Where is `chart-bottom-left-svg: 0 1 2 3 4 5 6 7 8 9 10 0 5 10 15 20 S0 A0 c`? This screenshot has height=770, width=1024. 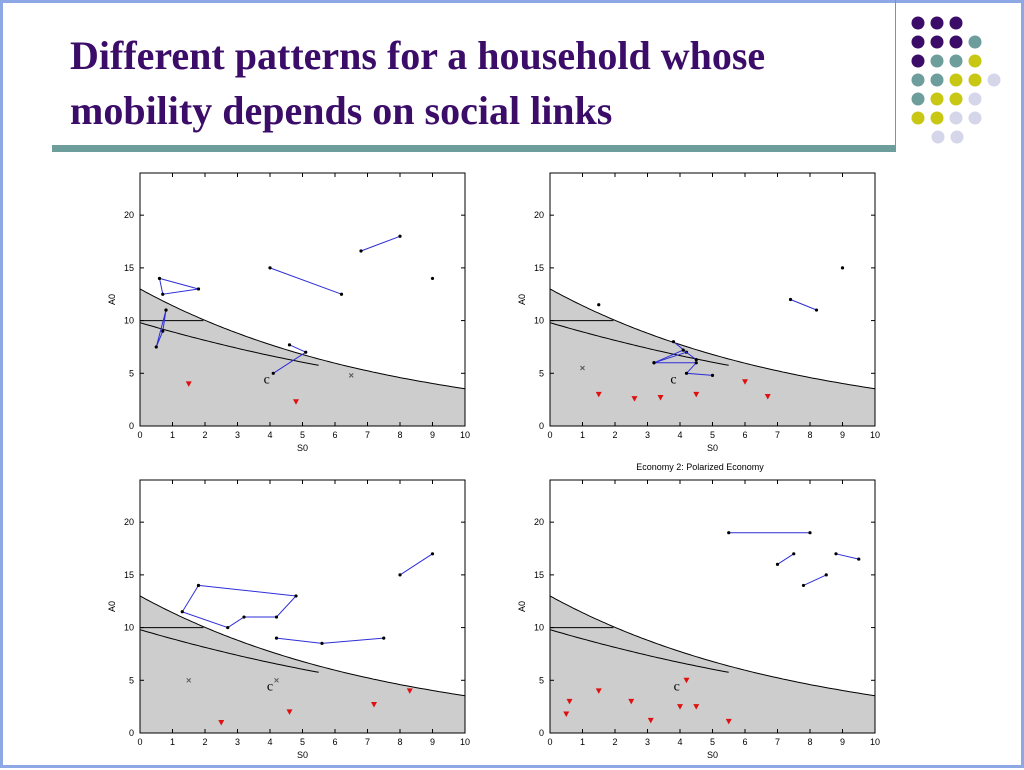
chart-bottom-left-svg: 0 1 2 3 4 5 6 7 8 9 10 0 5 10 15 20 S0 A0 c is located at coordinates (288, 619).